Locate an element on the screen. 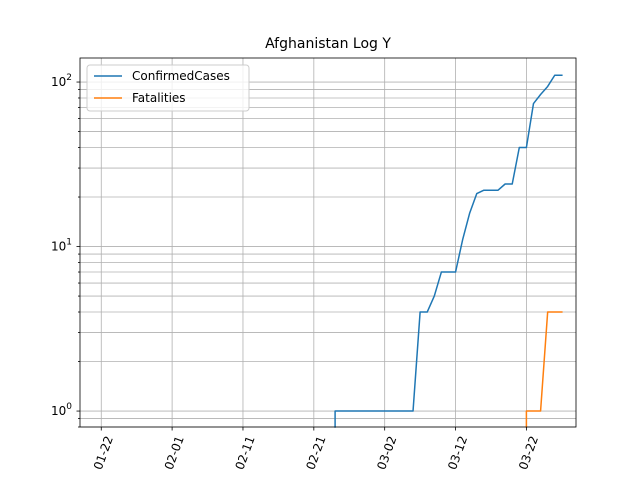 Image resolution: width=640 pixels, height=480 pixels. legend: ConfirmedCases Fatalities is located at coordinates (168, 88).